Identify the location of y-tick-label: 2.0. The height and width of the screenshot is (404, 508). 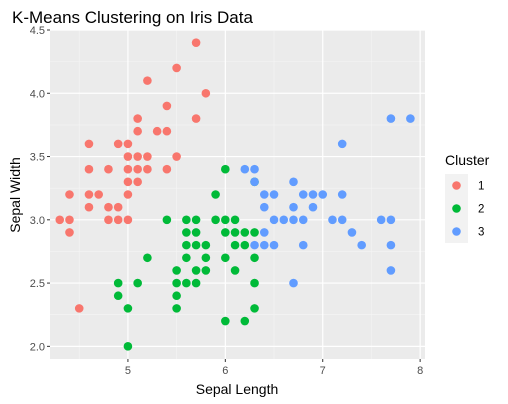
(37, 347).